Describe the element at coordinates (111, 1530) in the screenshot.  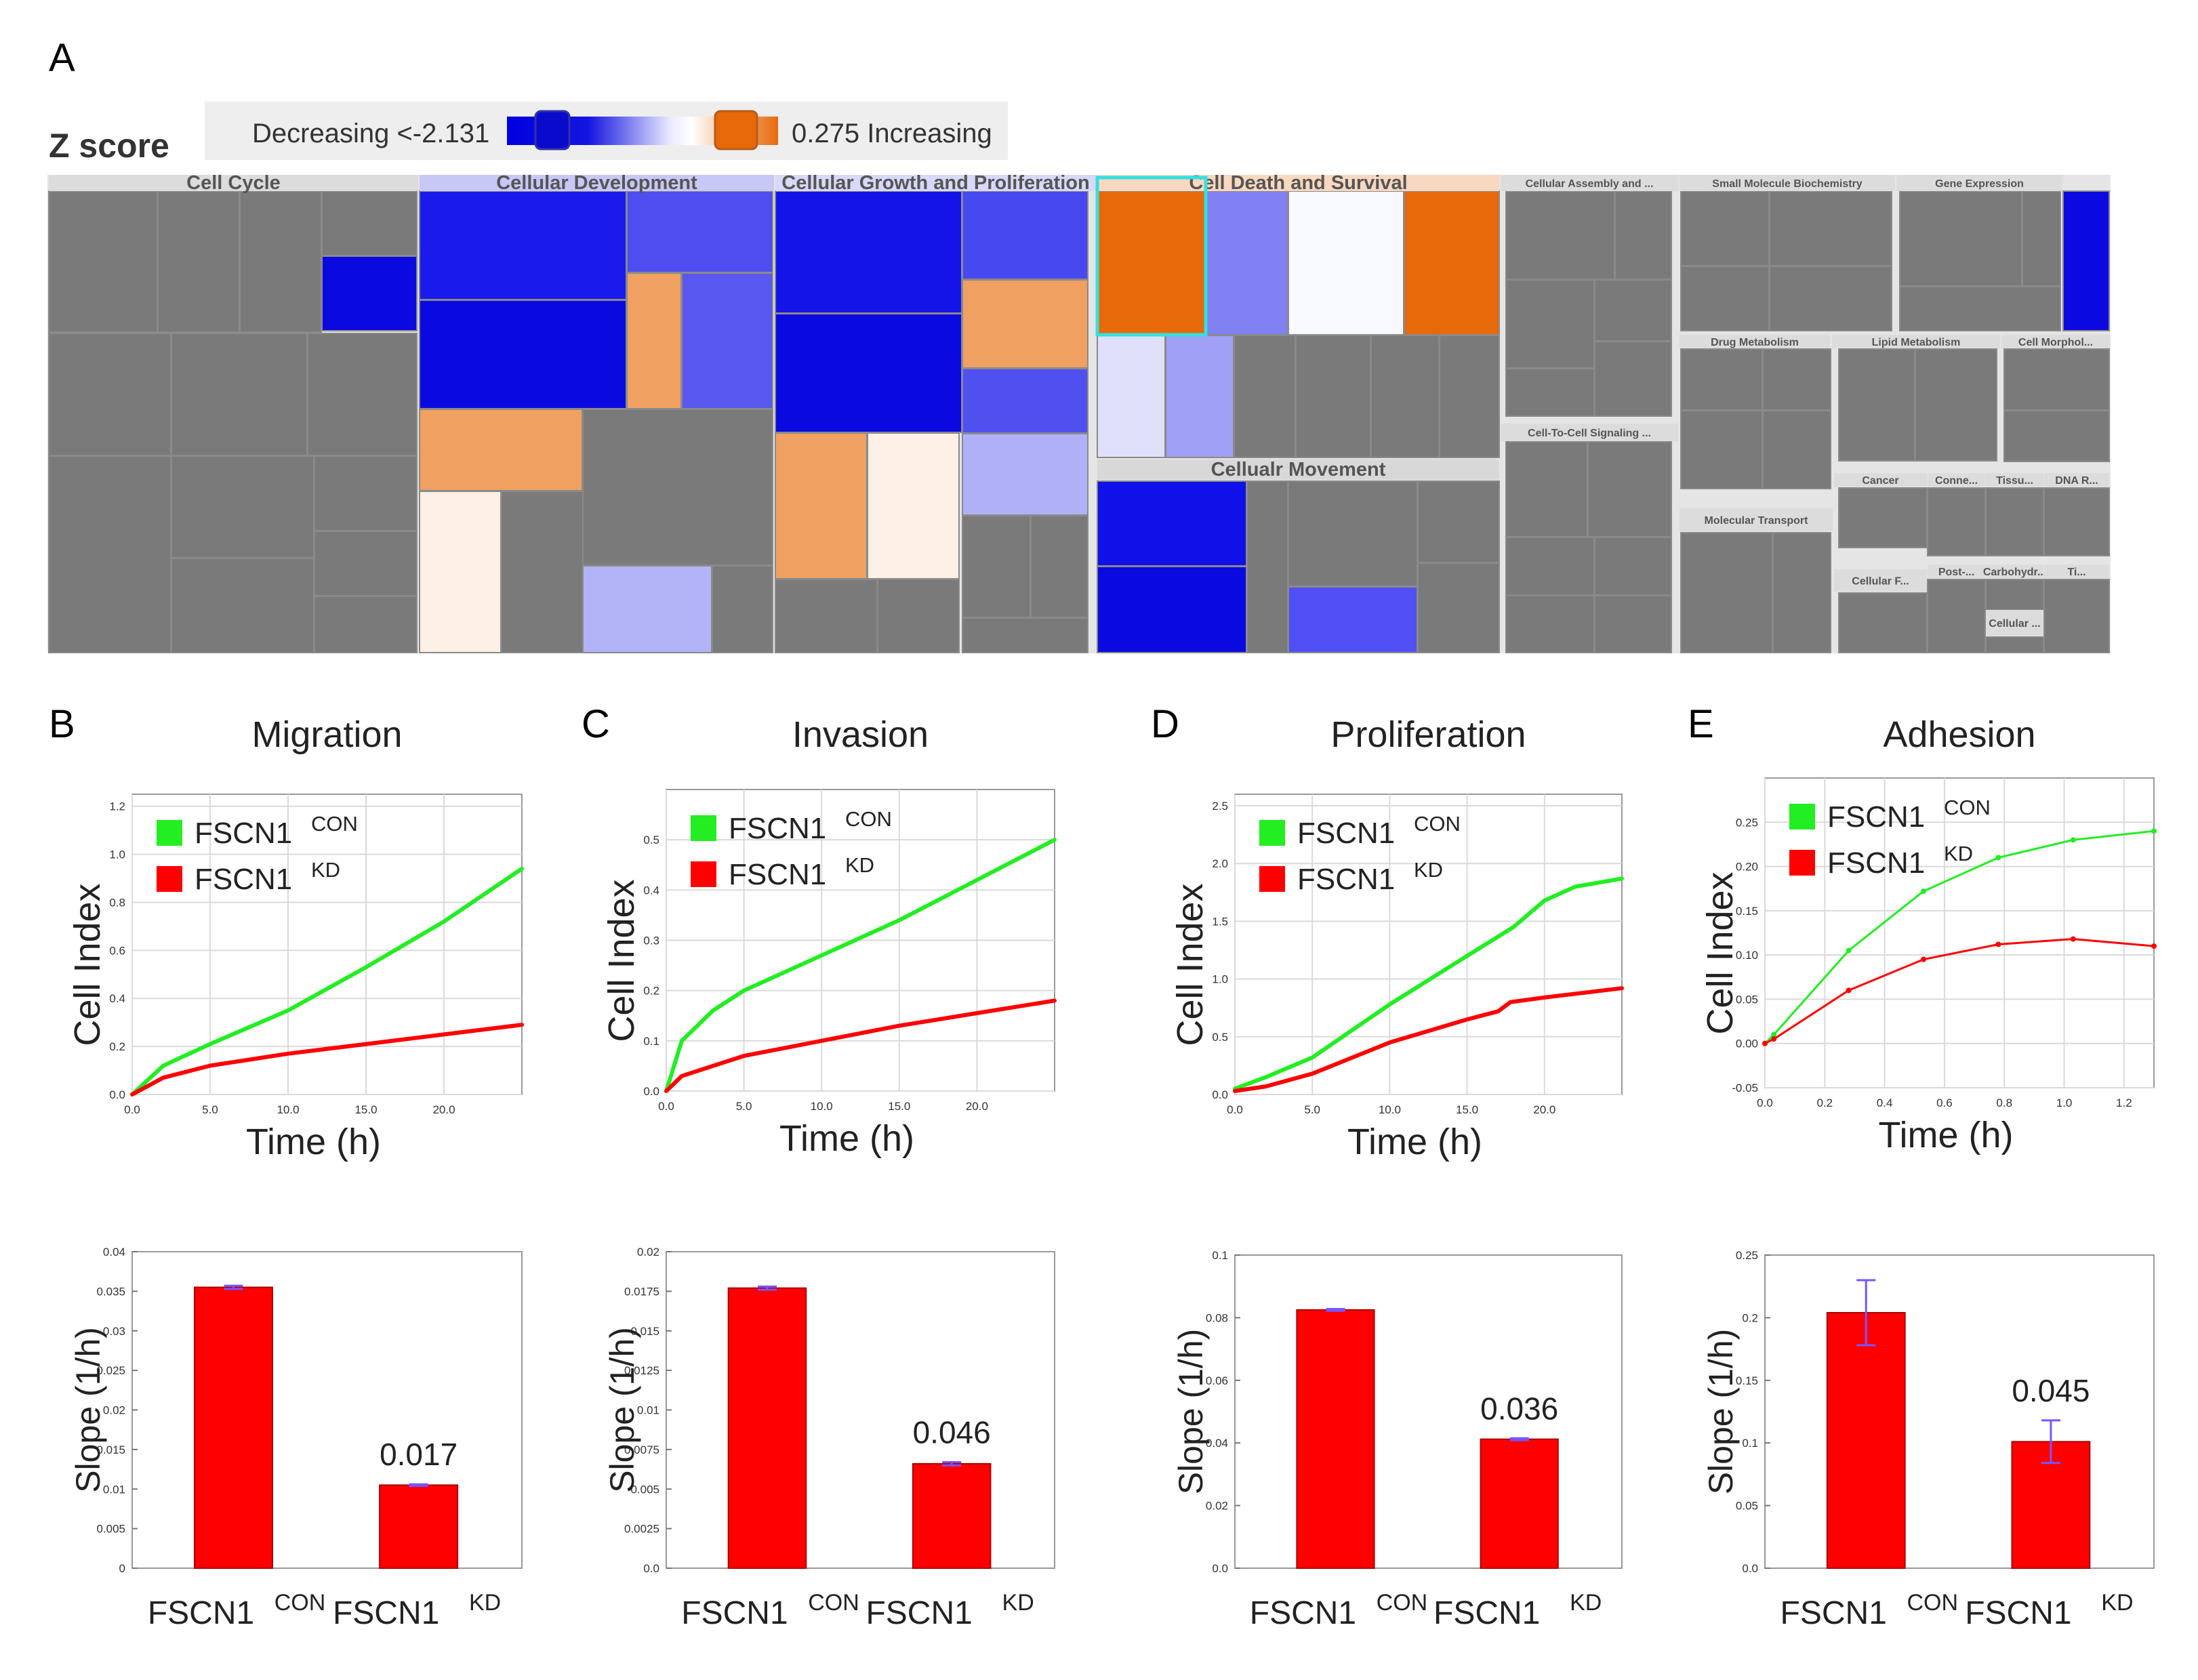
I see `migration-bar-y-tick-label: 0.005` at that location.